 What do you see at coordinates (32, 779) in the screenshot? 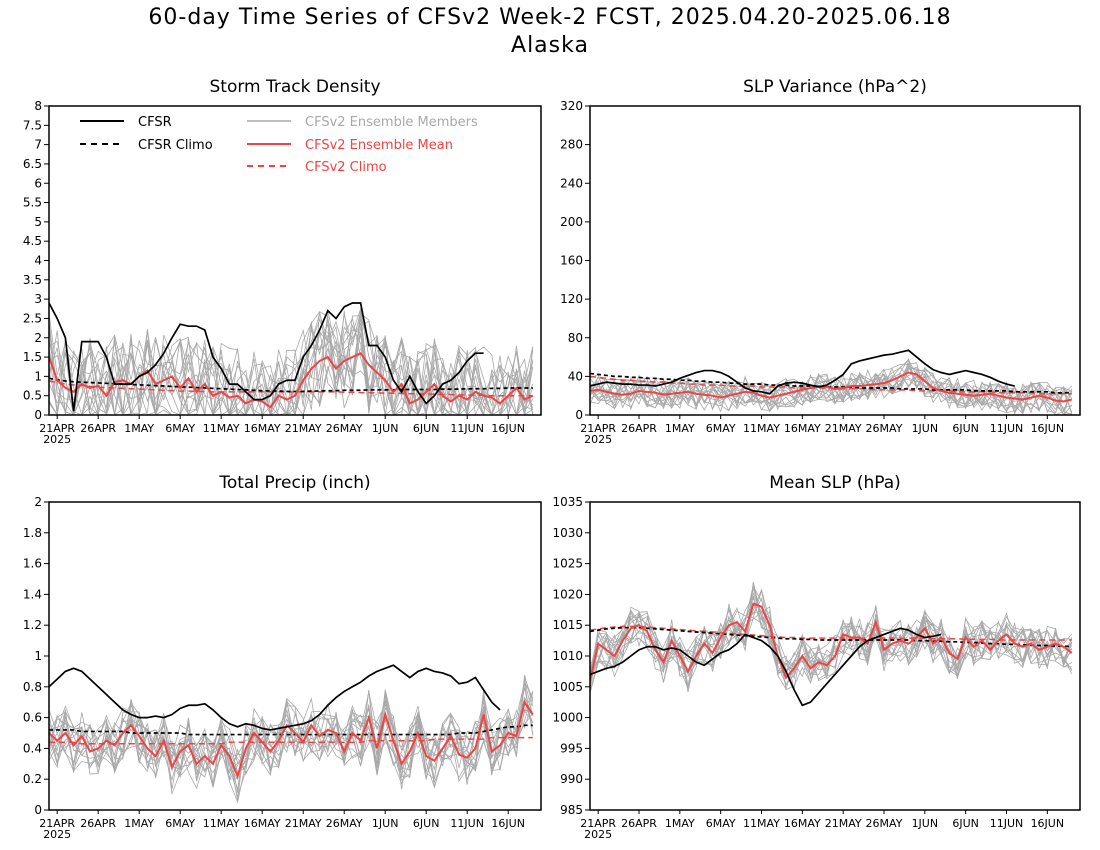
I see `y-tick-label: 0.2` at bounding box center [32, 779].